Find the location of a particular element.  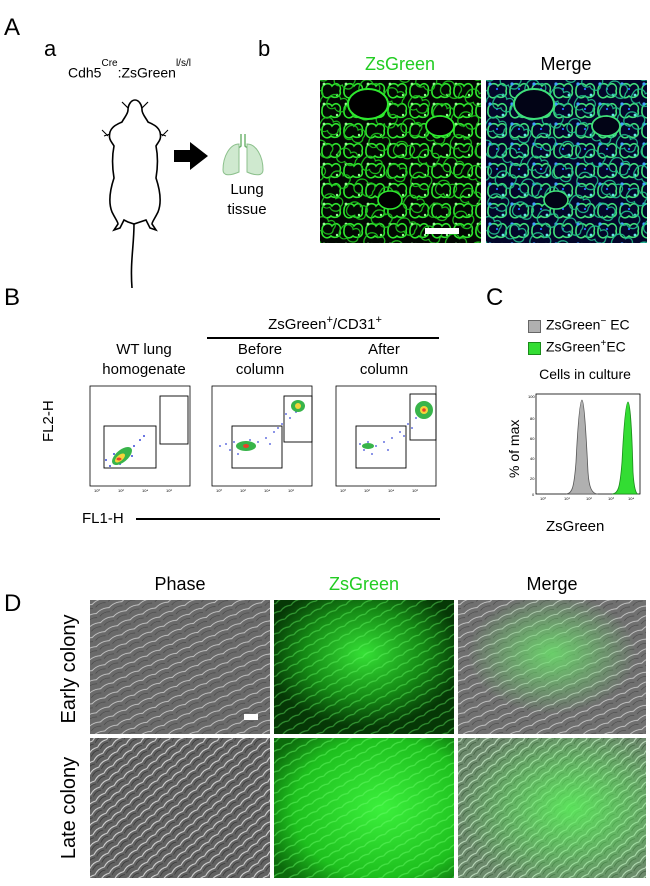

early-zsgreen-micrograph is located at coordinates (364, 667).